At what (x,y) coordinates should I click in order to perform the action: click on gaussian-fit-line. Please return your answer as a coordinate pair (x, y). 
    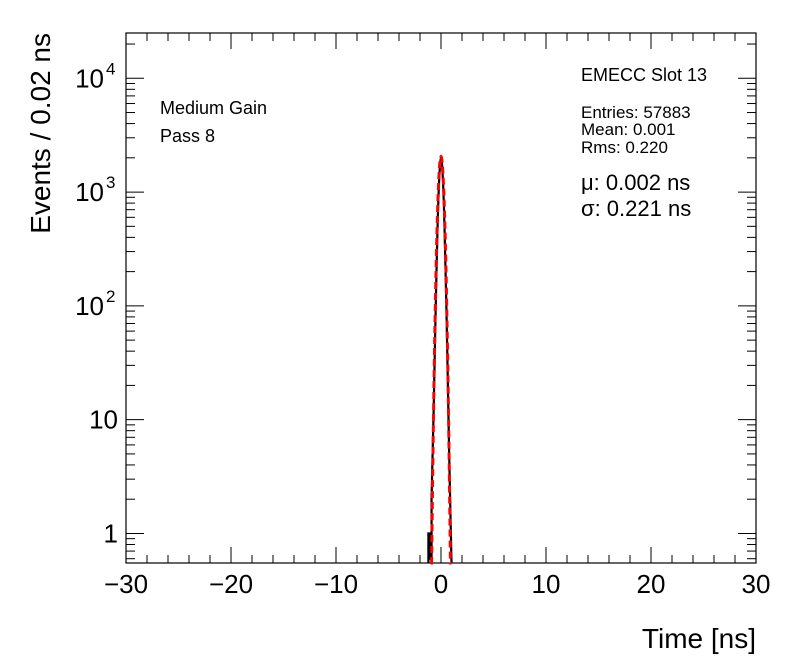
    Looking at the image, I should click on (441, 359).